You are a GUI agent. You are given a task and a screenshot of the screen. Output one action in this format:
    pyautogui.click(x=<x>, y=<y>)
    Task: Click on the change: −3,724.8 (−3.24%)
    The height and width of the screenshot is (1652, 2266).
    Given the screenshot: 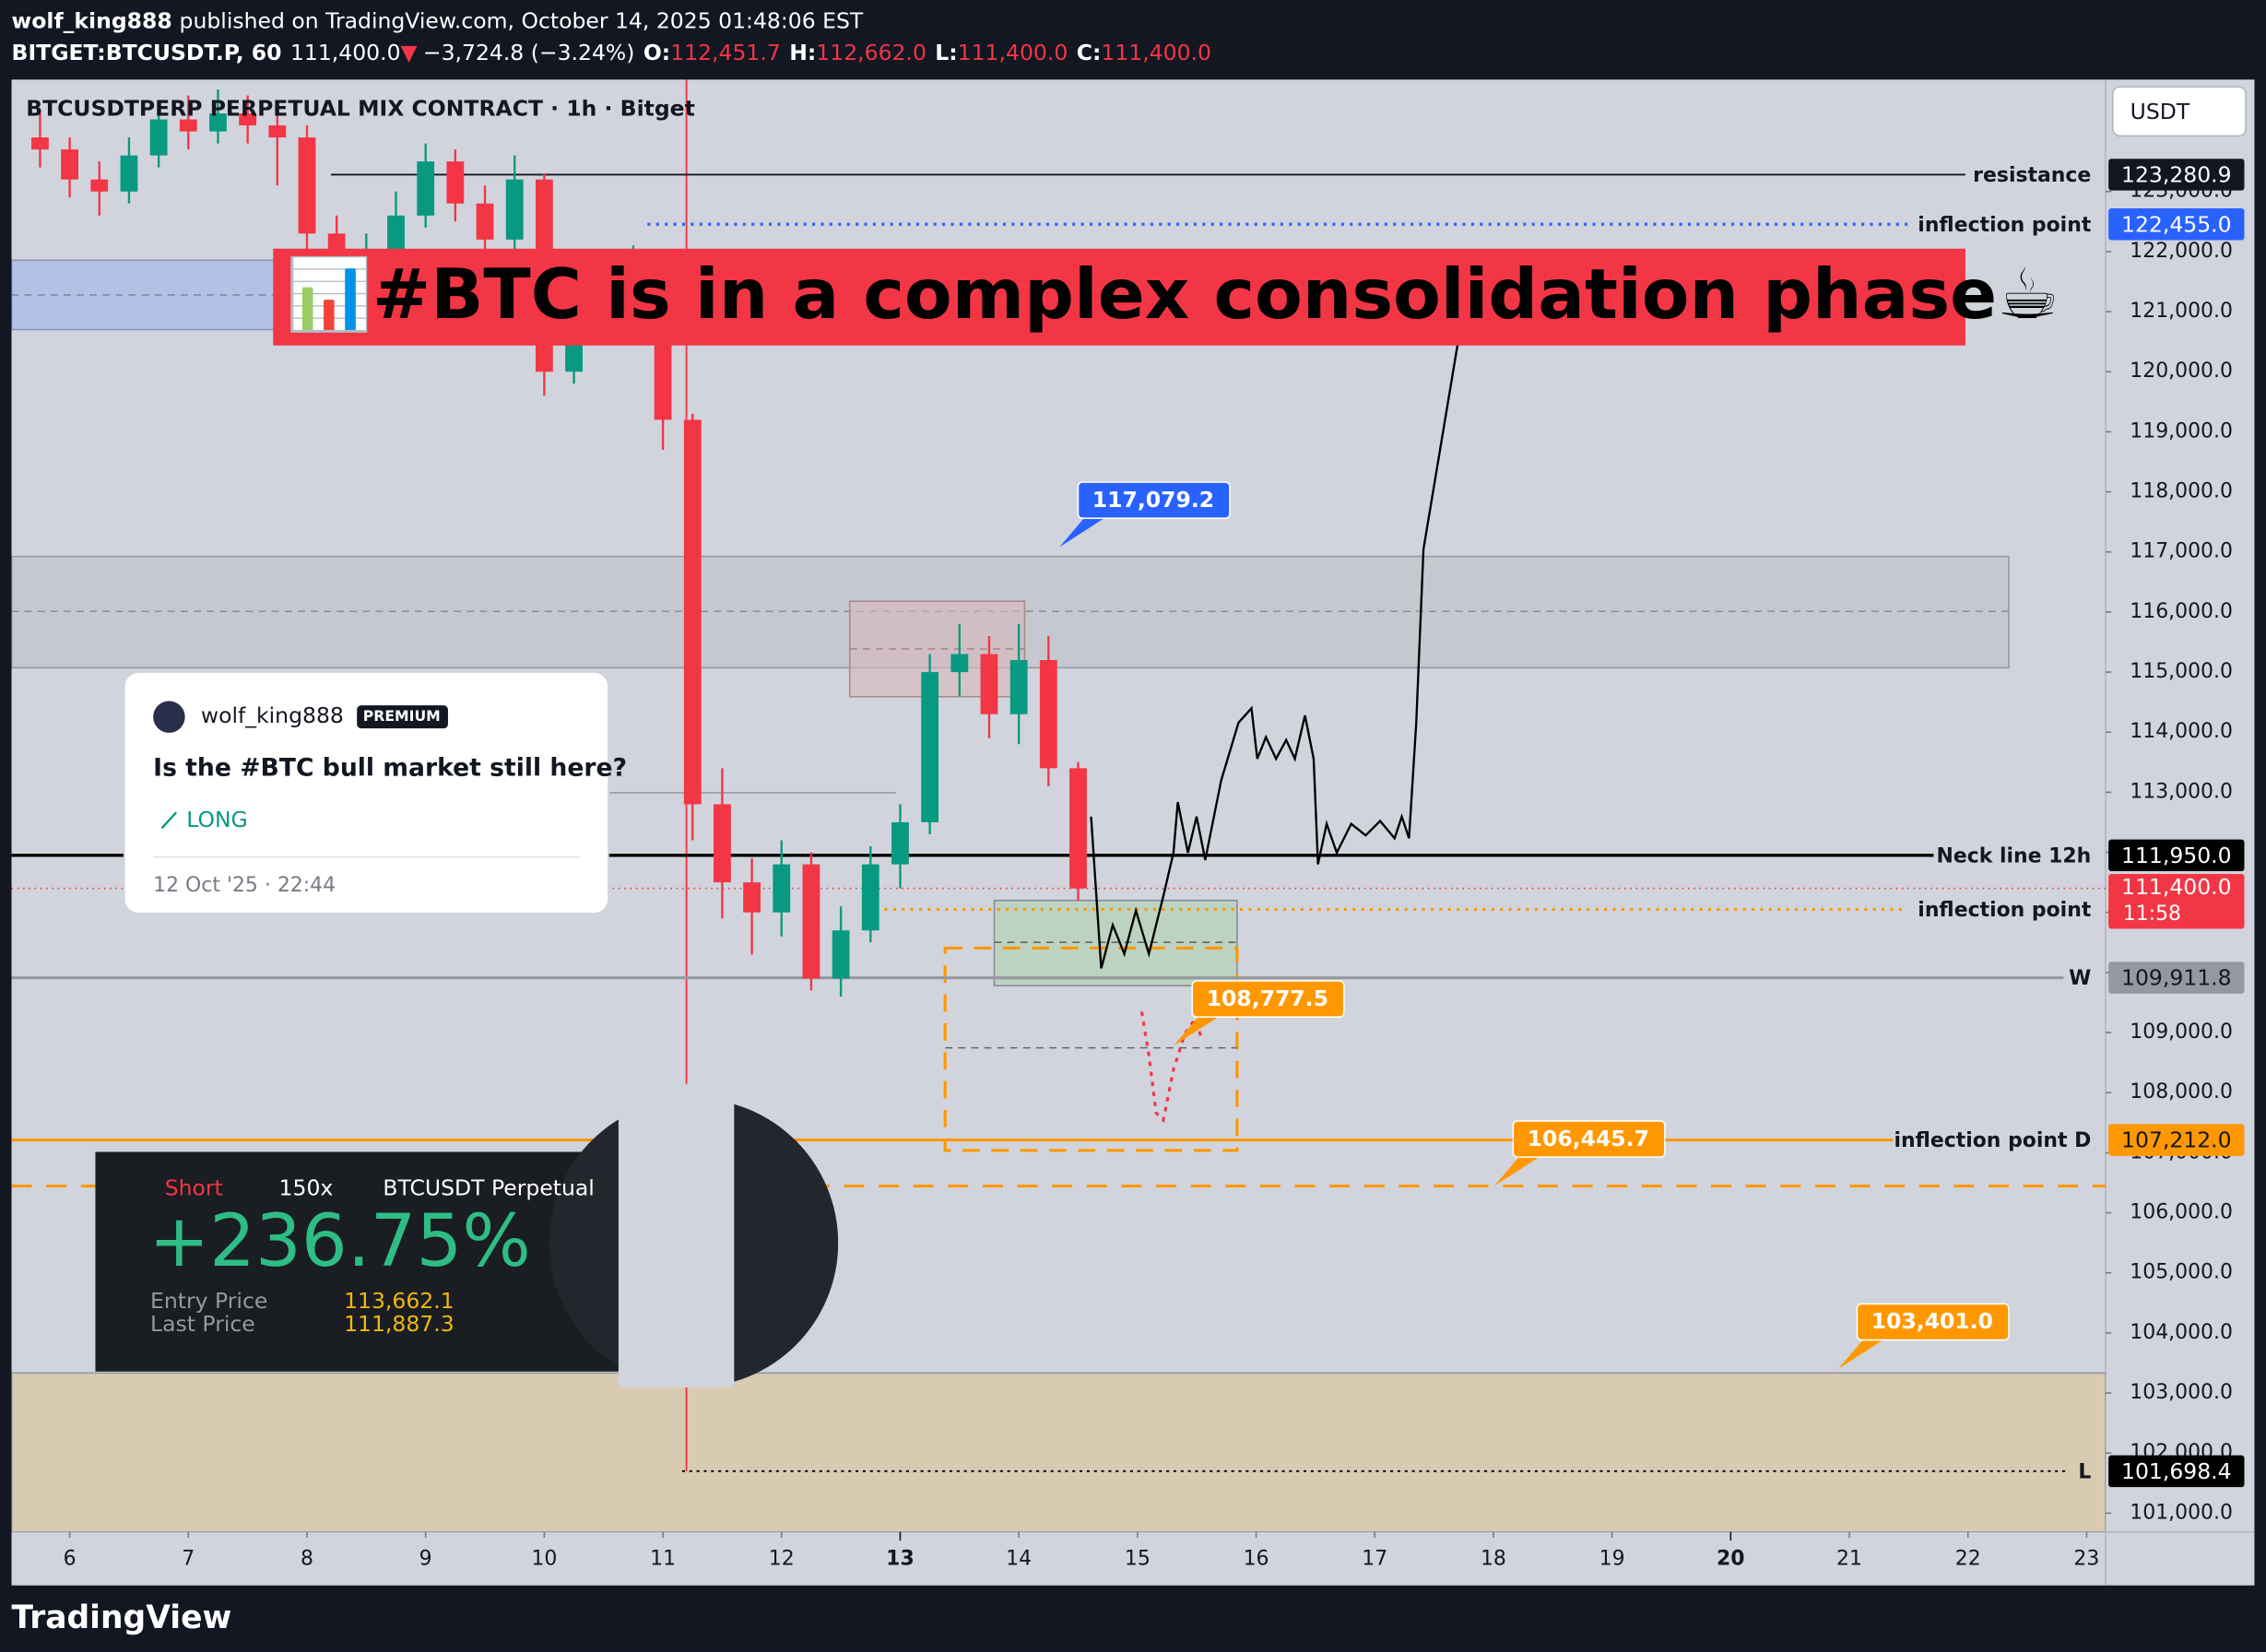 What is the action you would take?
    pyautogui.click(x=529, y=52)
    